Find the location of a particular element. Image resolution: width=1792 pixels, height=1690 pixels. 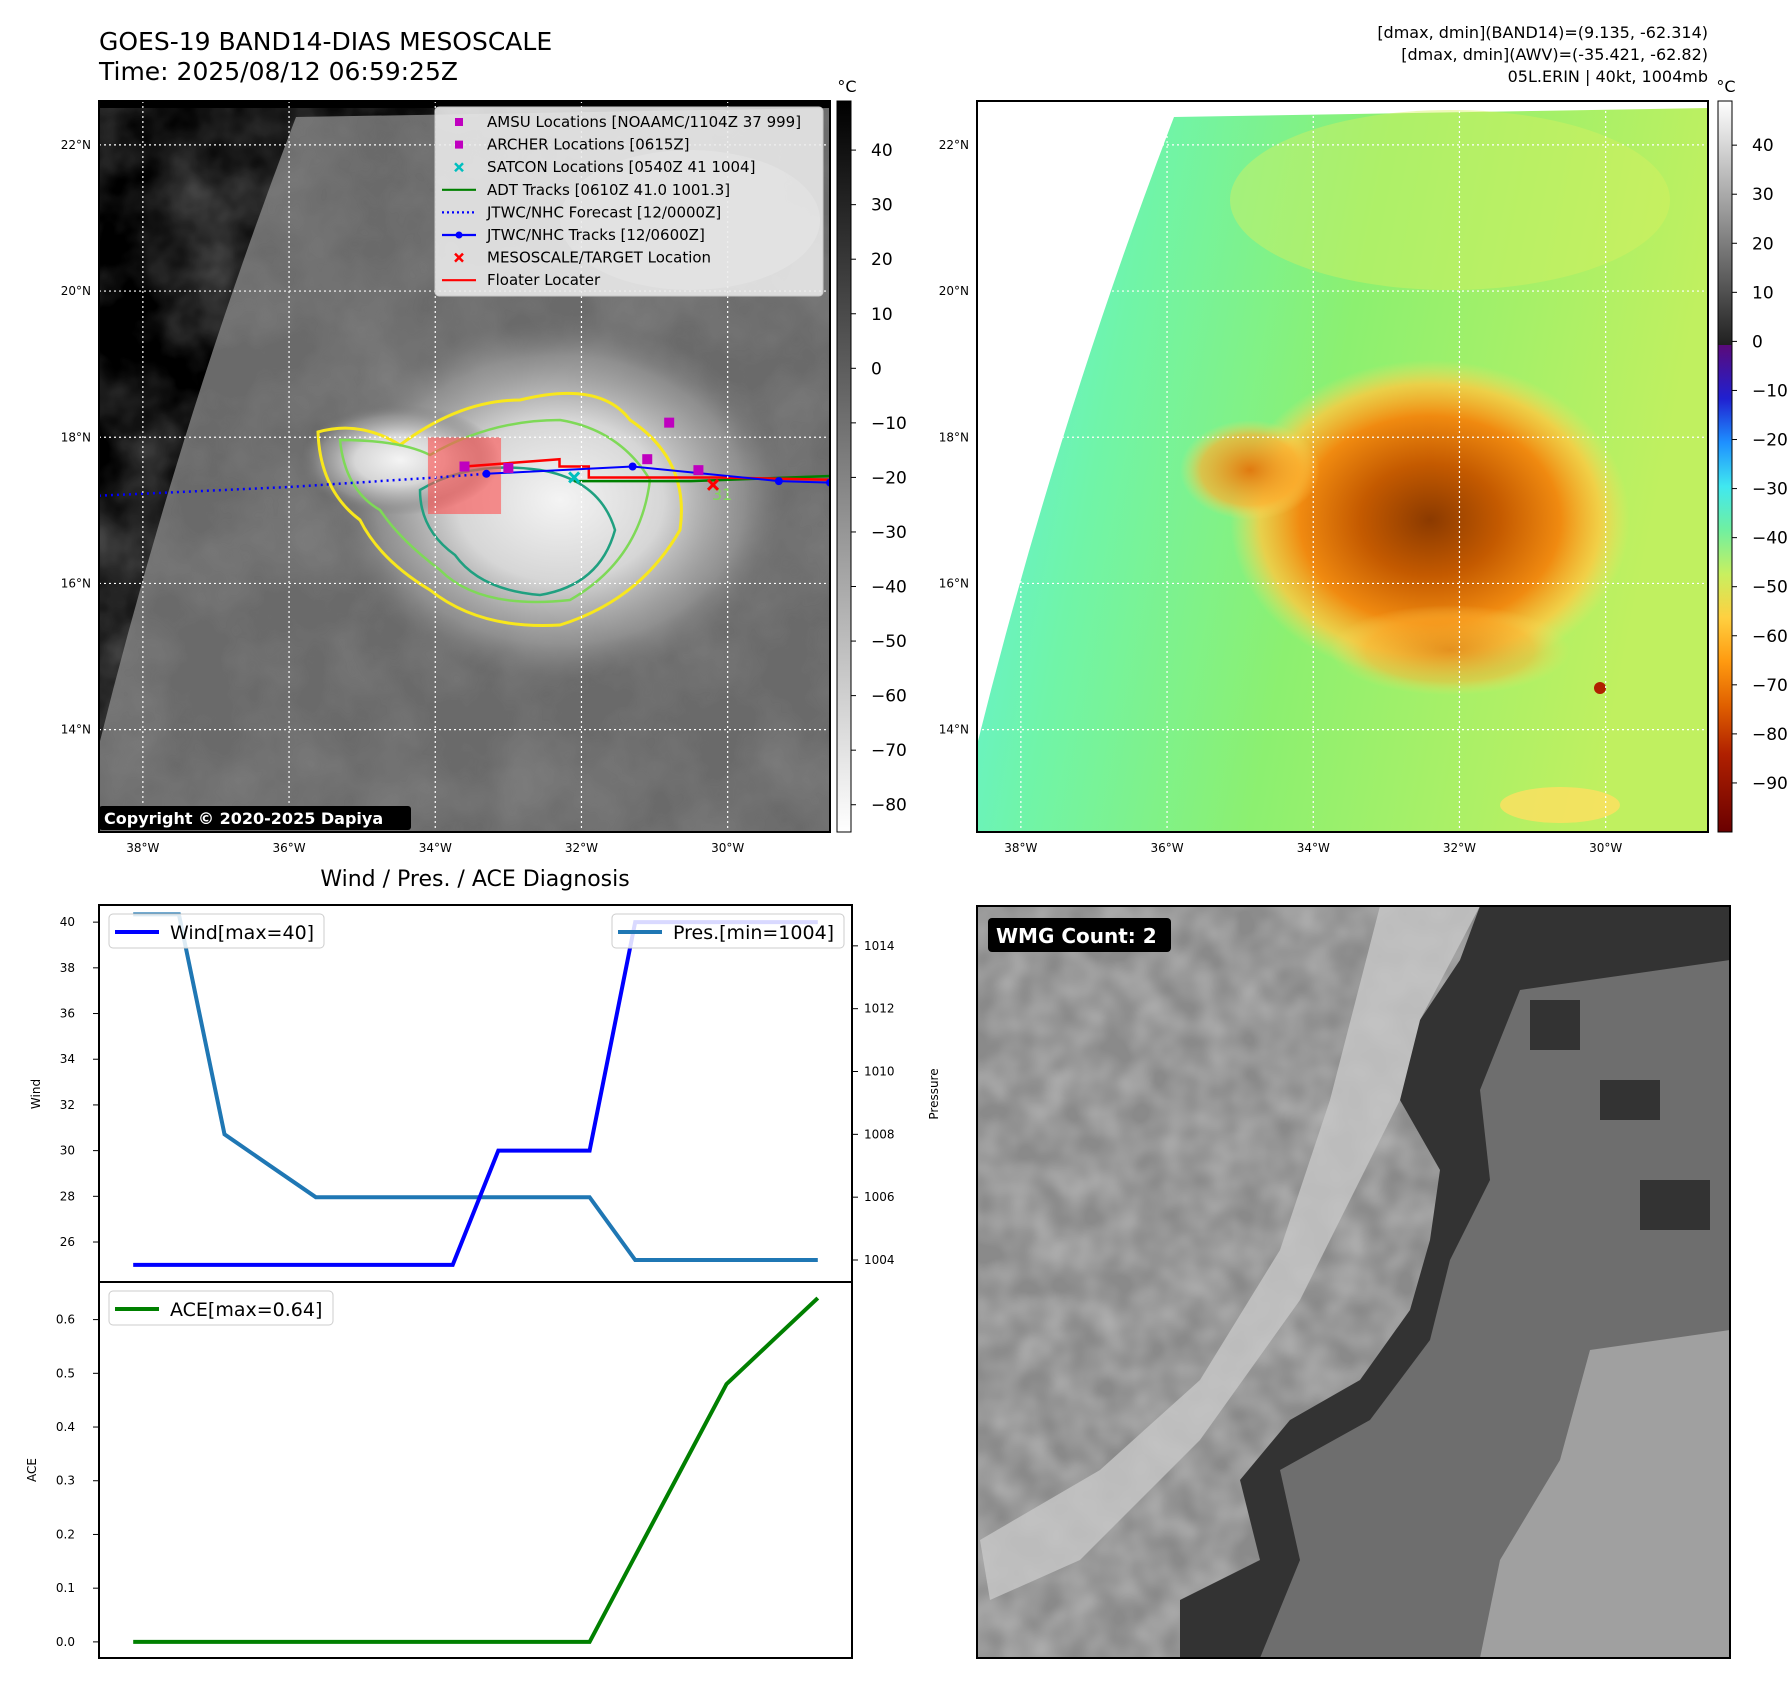

wmg-bright-band is located at coordinates (1230, 1253).